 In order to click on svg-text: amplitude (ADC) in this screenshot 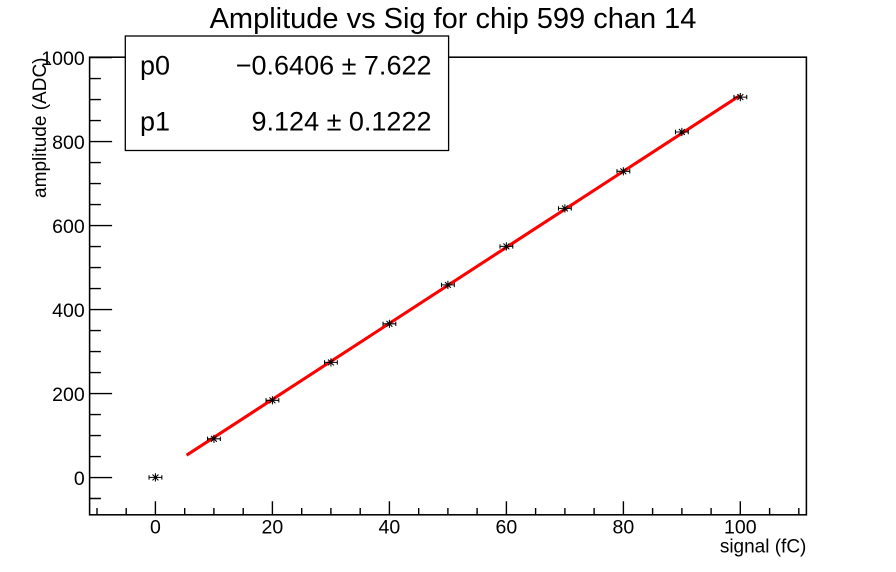, I will do `click(40, 128)`.